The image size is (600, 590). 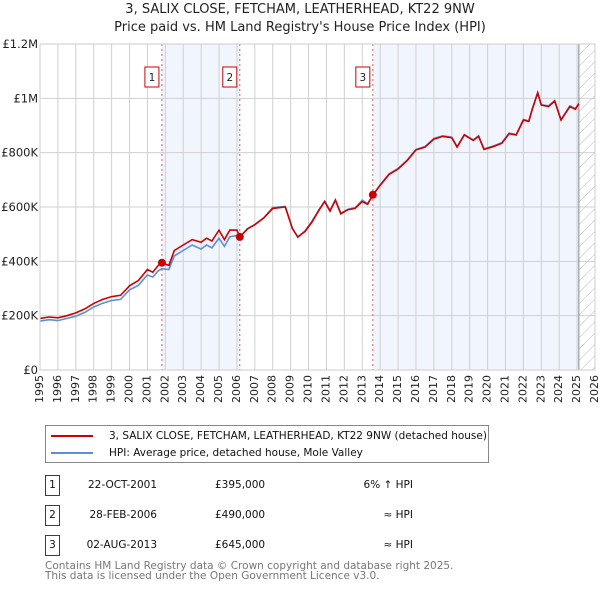 I want to click on x-tick-label: 2001, so click(x=146, y=389).